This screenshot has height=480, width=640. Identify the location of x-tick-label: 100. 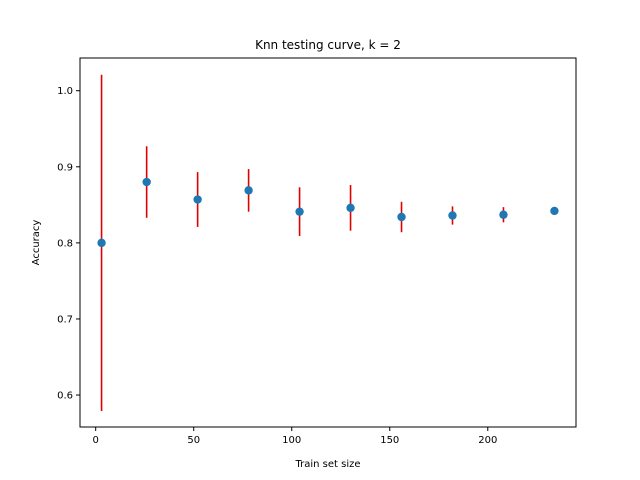
(291, 440).